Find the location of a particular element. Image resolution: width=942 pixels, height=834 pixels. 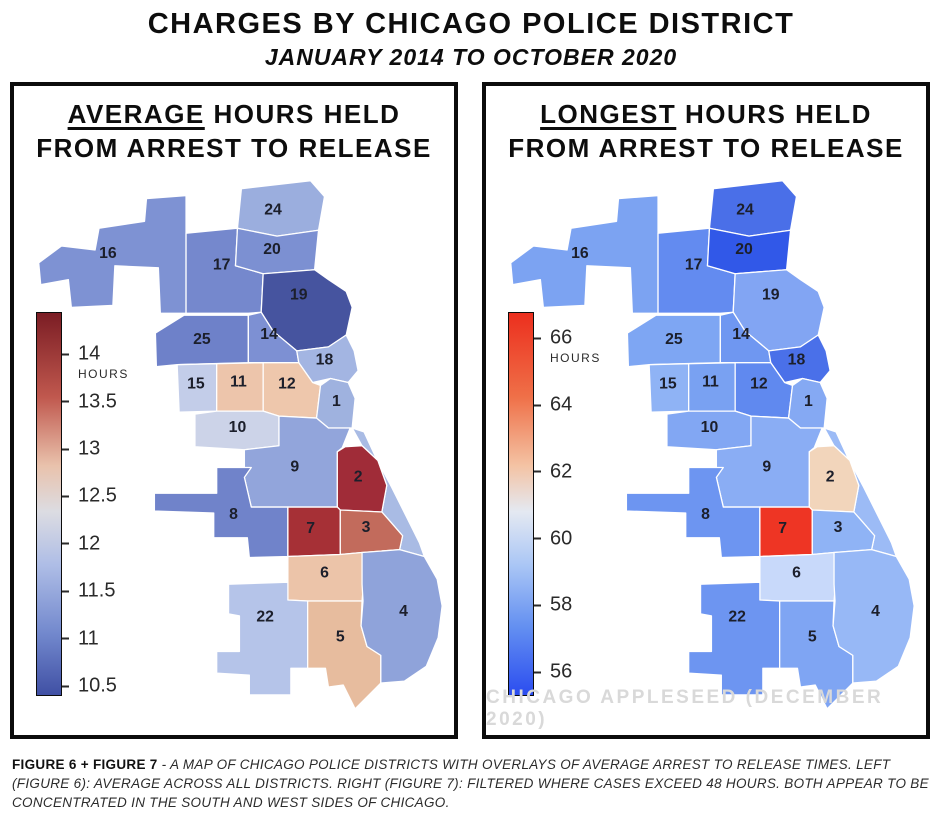

colorbar-tick-14: 14 is located at coordinates (81, 354).